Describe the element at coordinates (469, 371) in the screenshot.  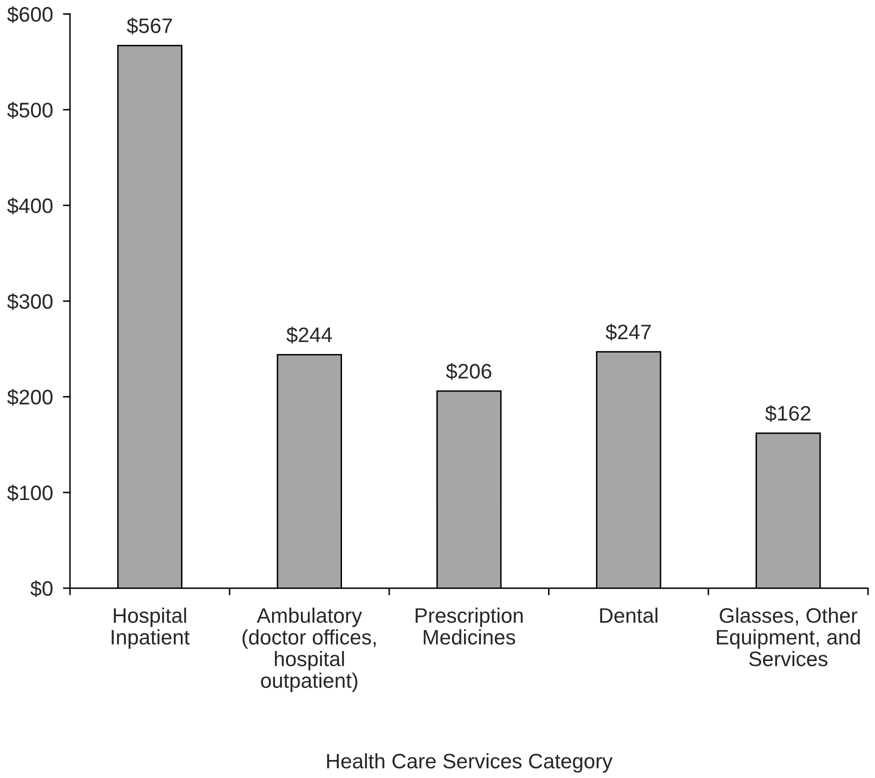
I see `data-label: $206` at that location.